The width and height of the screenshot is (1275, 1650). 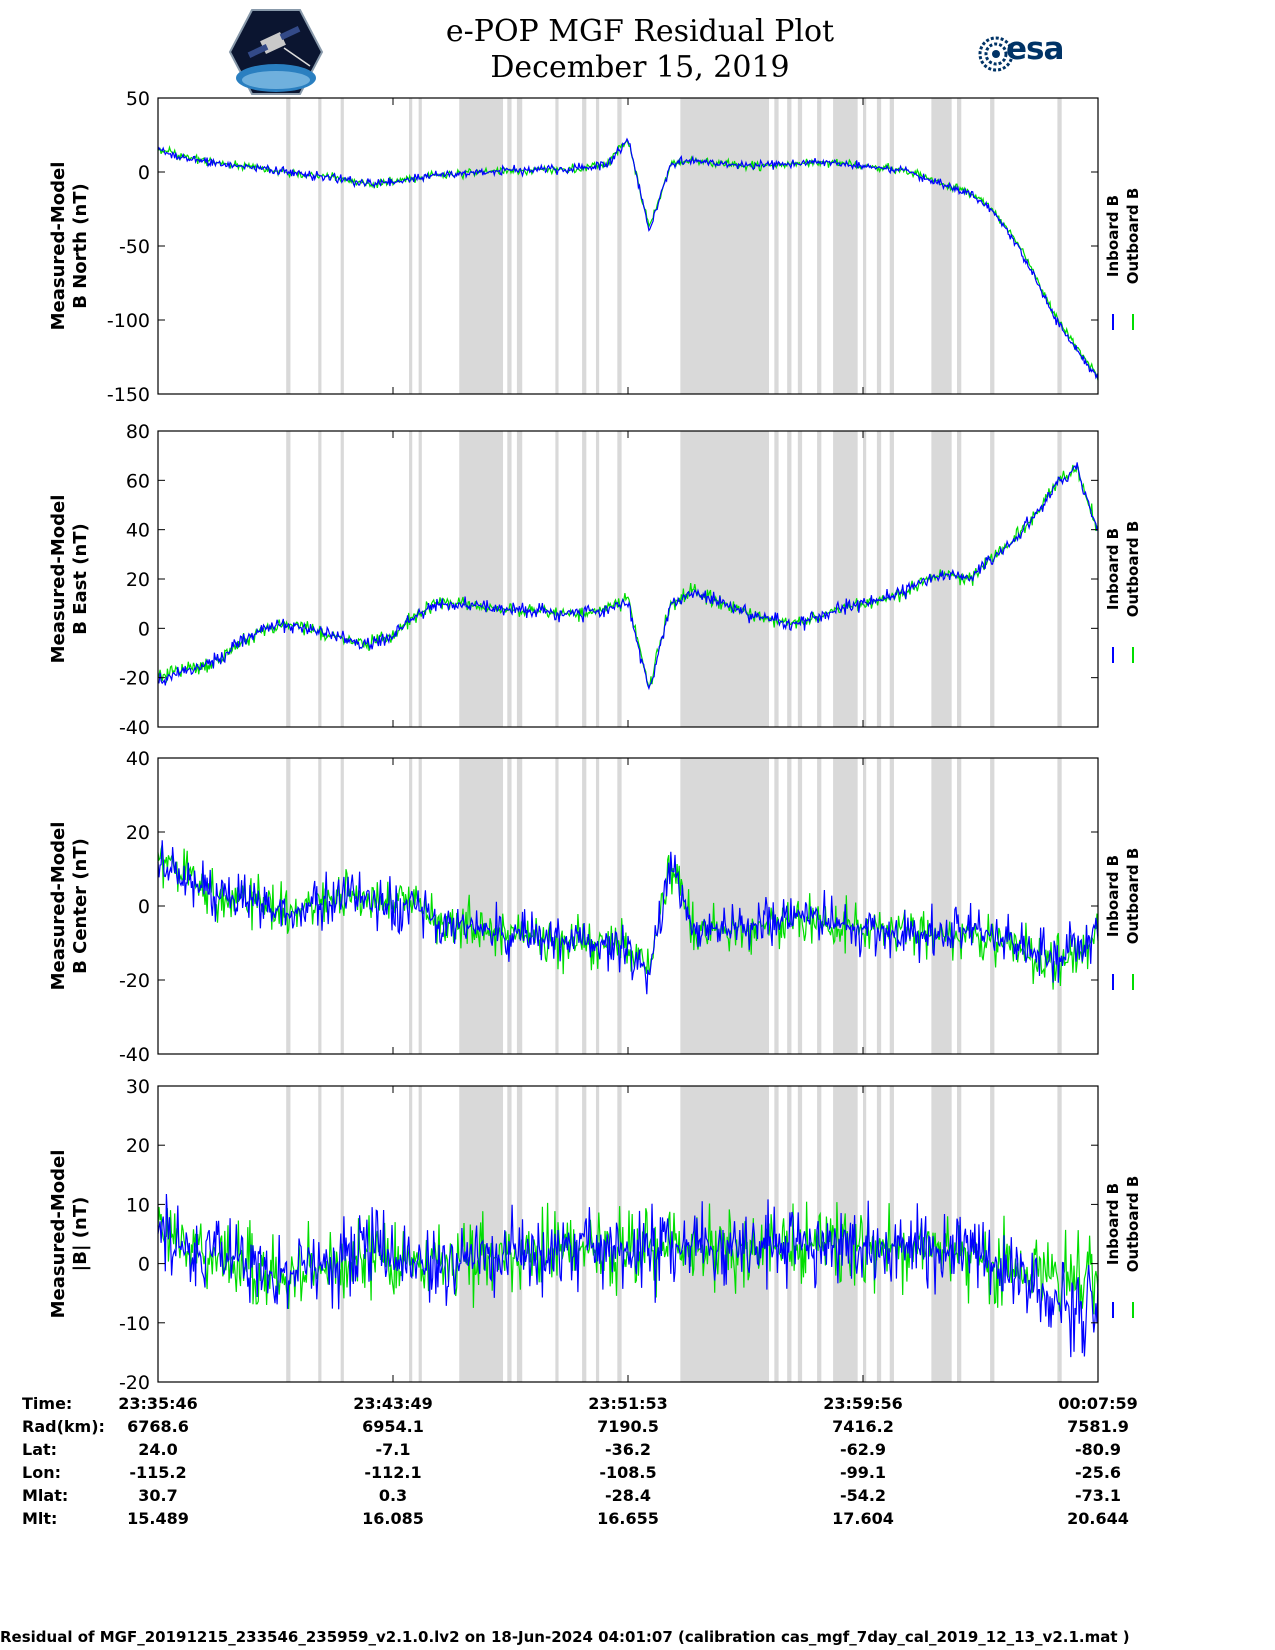 I want to click on info-value: 23:51:53, so click(x=628, y=1403).